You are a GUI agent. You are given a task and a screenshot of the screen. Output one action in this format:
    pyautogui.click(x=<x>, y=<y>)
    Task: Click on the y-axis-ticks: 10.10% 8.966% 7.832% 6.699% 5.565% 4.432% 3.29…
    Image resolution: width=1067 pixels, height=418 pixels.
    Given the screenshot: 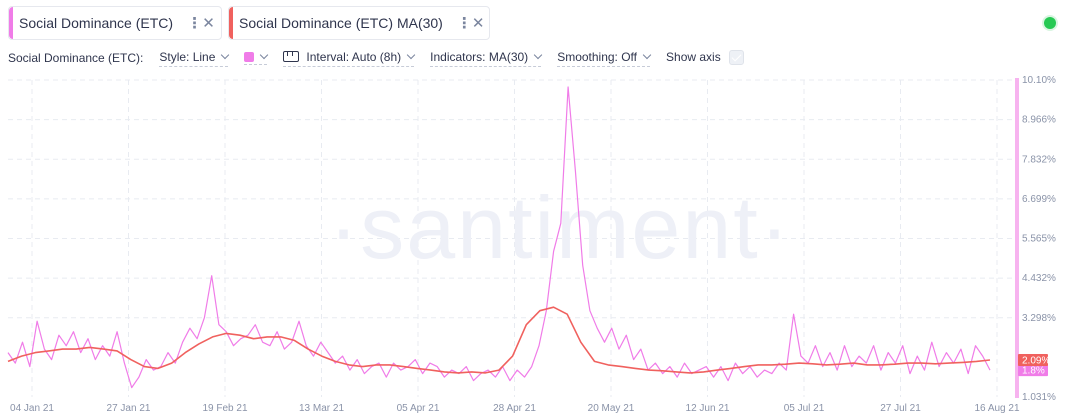 What is the action you would take?
    pyautogui.click(x=1039, y=239)
    